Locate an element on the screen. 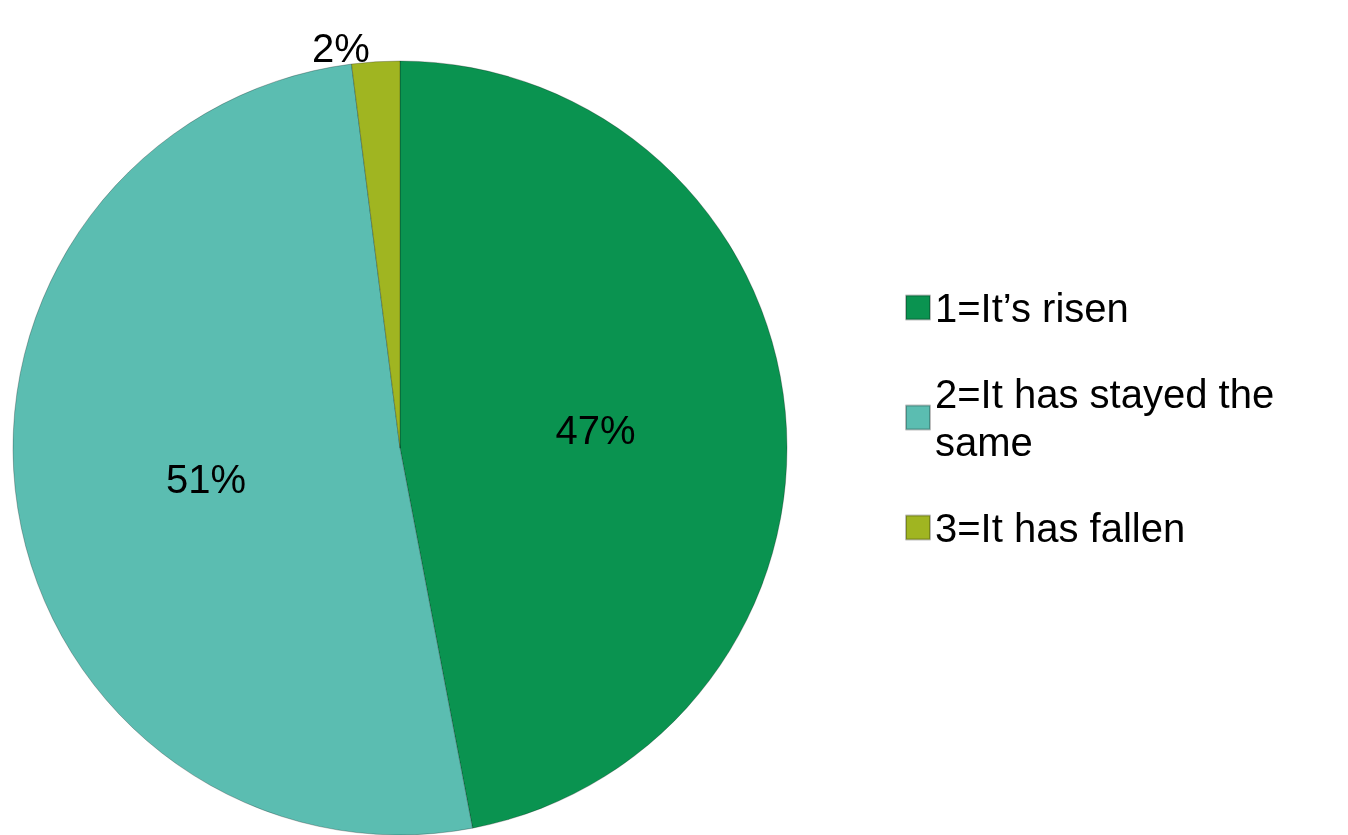 The height and width of the screenshot is (835, 1348). legend-label: 1=It’s risen is located at coordinates (1032, 307).